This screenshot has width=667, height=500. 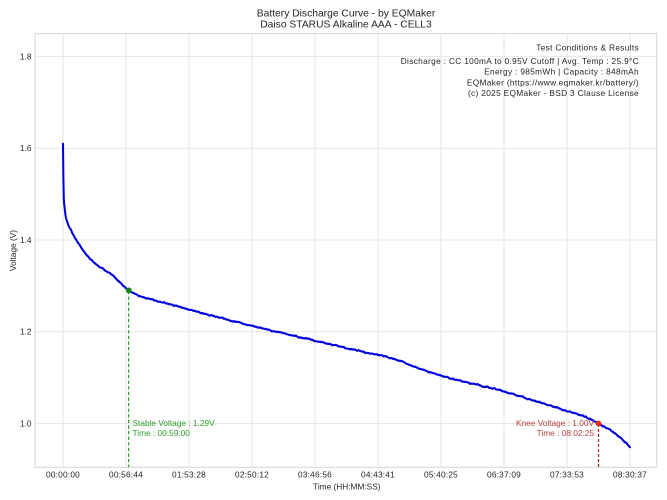 I want to click on svg-text: Stable Voltage : 1.29V, so click(x=174, y=423).